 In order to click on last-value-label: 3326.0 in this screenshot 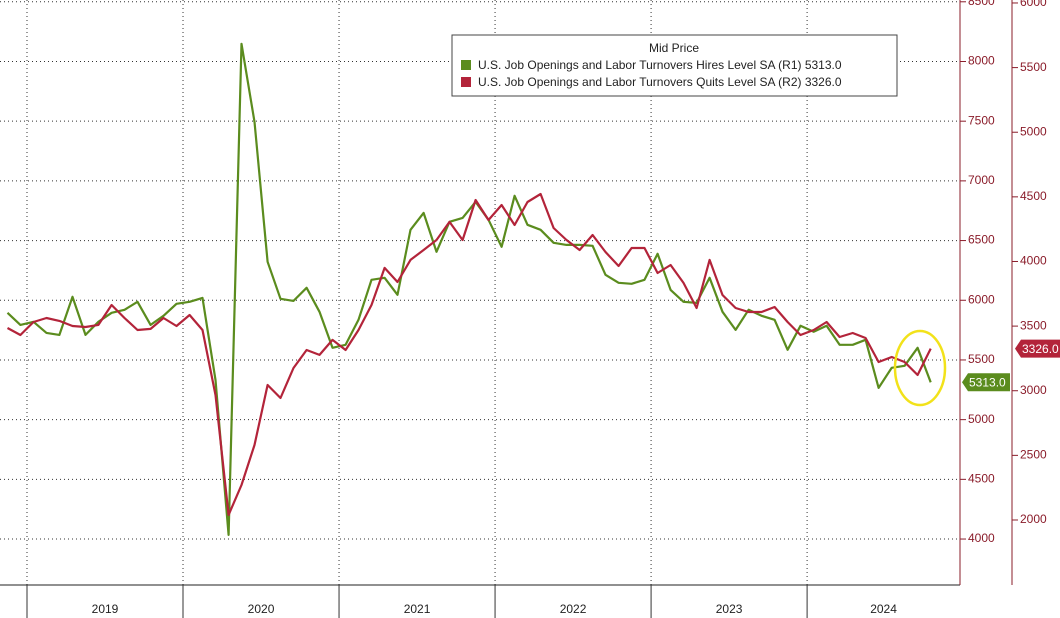, I will do `click(1040, 349)`.